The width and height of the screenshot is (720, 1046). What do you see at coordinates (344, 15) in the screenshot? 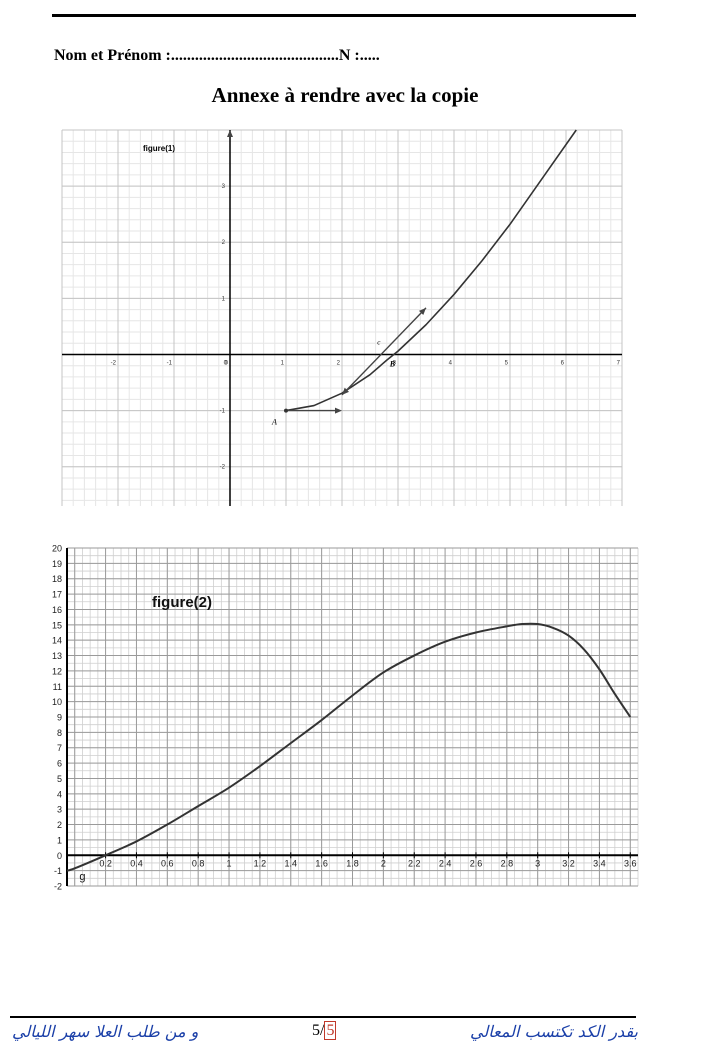
I see `top-rule` at bounding box center [344, 15].